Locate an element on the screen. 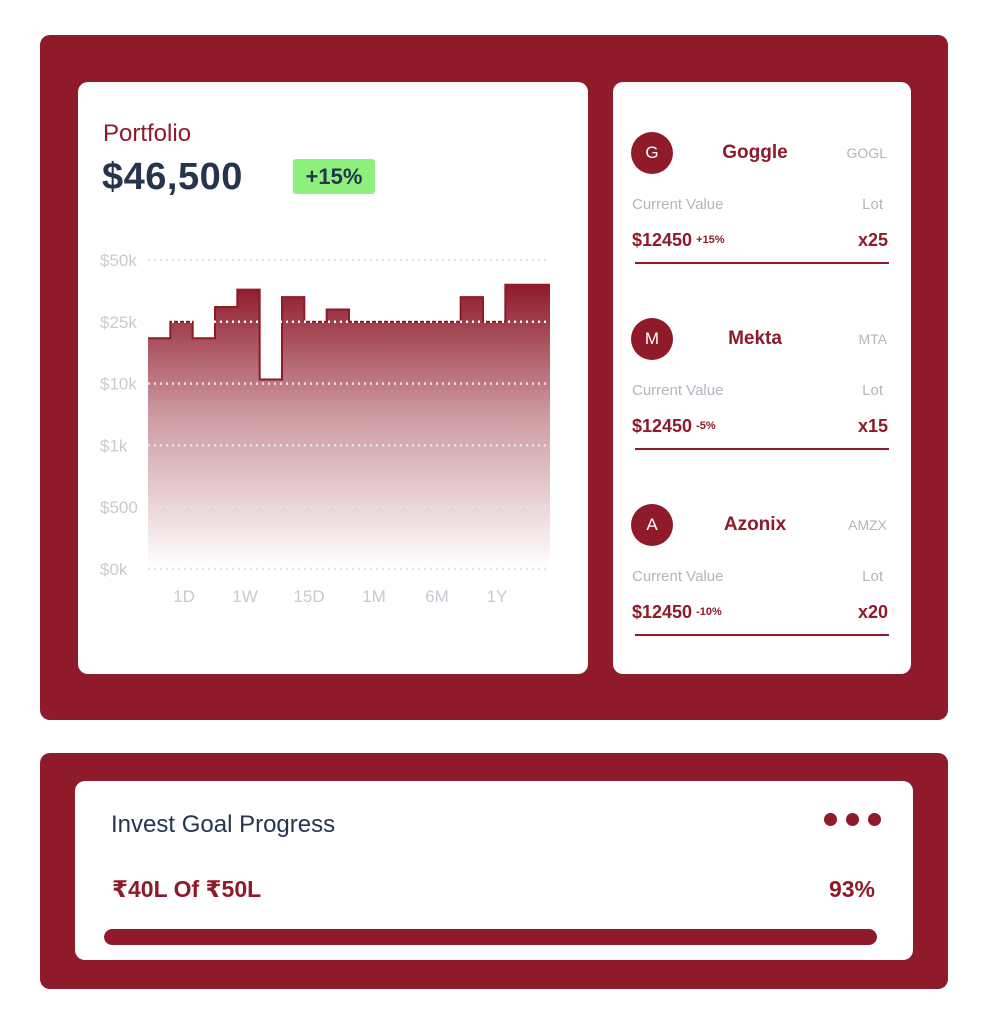 The image size is (988, 1024). holding-value-line: $12450 +15% is located at coordinates (678, 240).